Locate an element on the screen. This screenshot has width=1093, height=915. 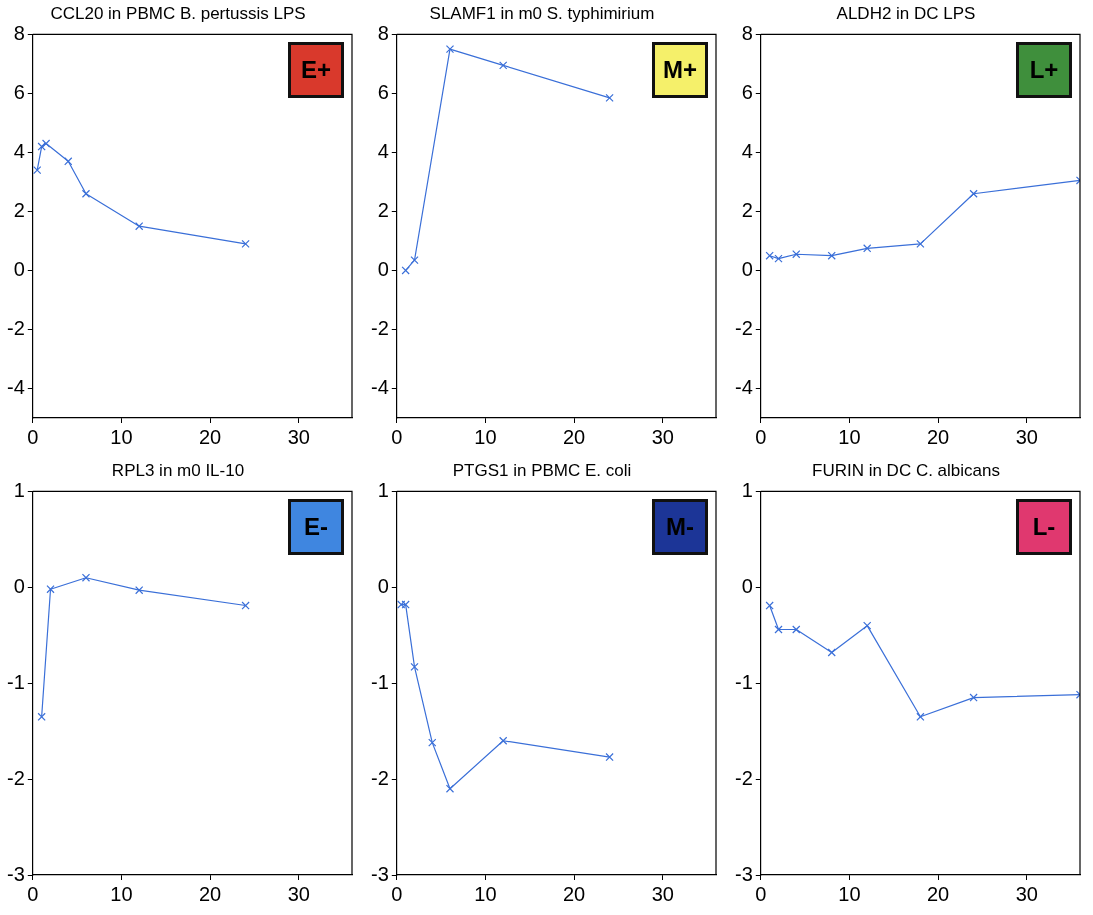
chart-title: CCL20 in PBMC B. pertussis LPS is located at coordinates (178, 13).